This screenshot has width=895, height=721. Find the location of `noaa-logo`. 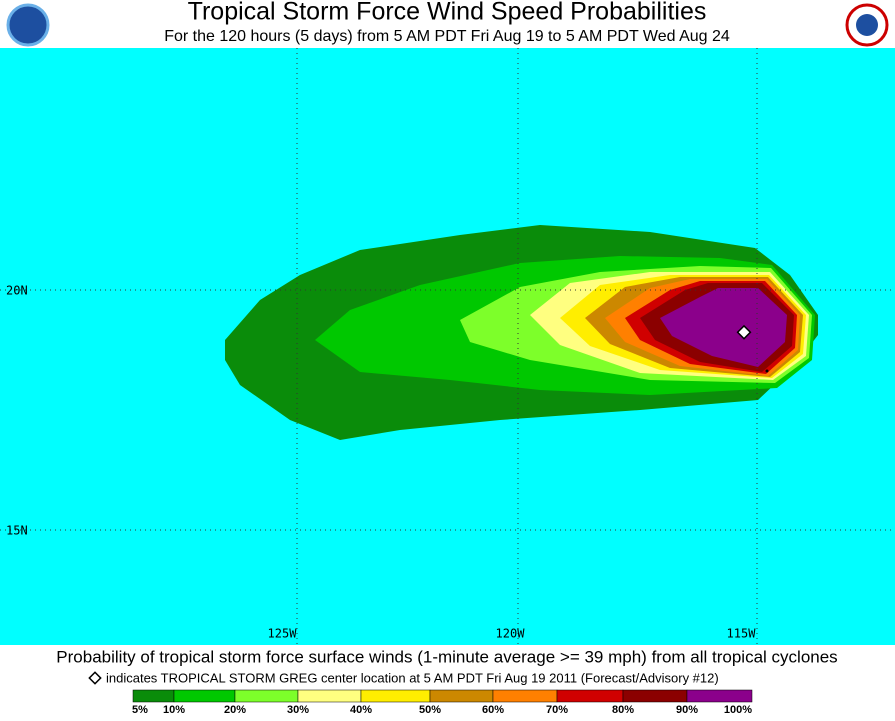

noaa-logo is located at coordinates (28, 25).